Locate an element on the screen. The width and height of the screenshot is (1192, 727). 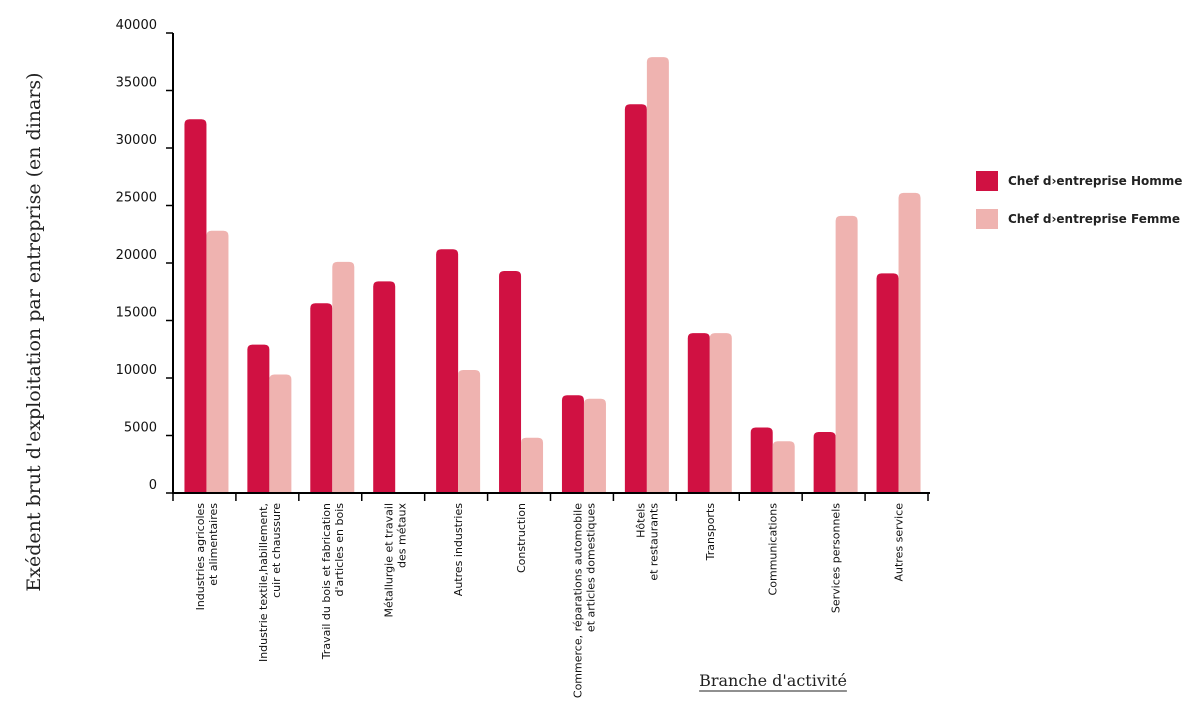
y-tick-label-6: 30000 is located at coordinates (136, 140).